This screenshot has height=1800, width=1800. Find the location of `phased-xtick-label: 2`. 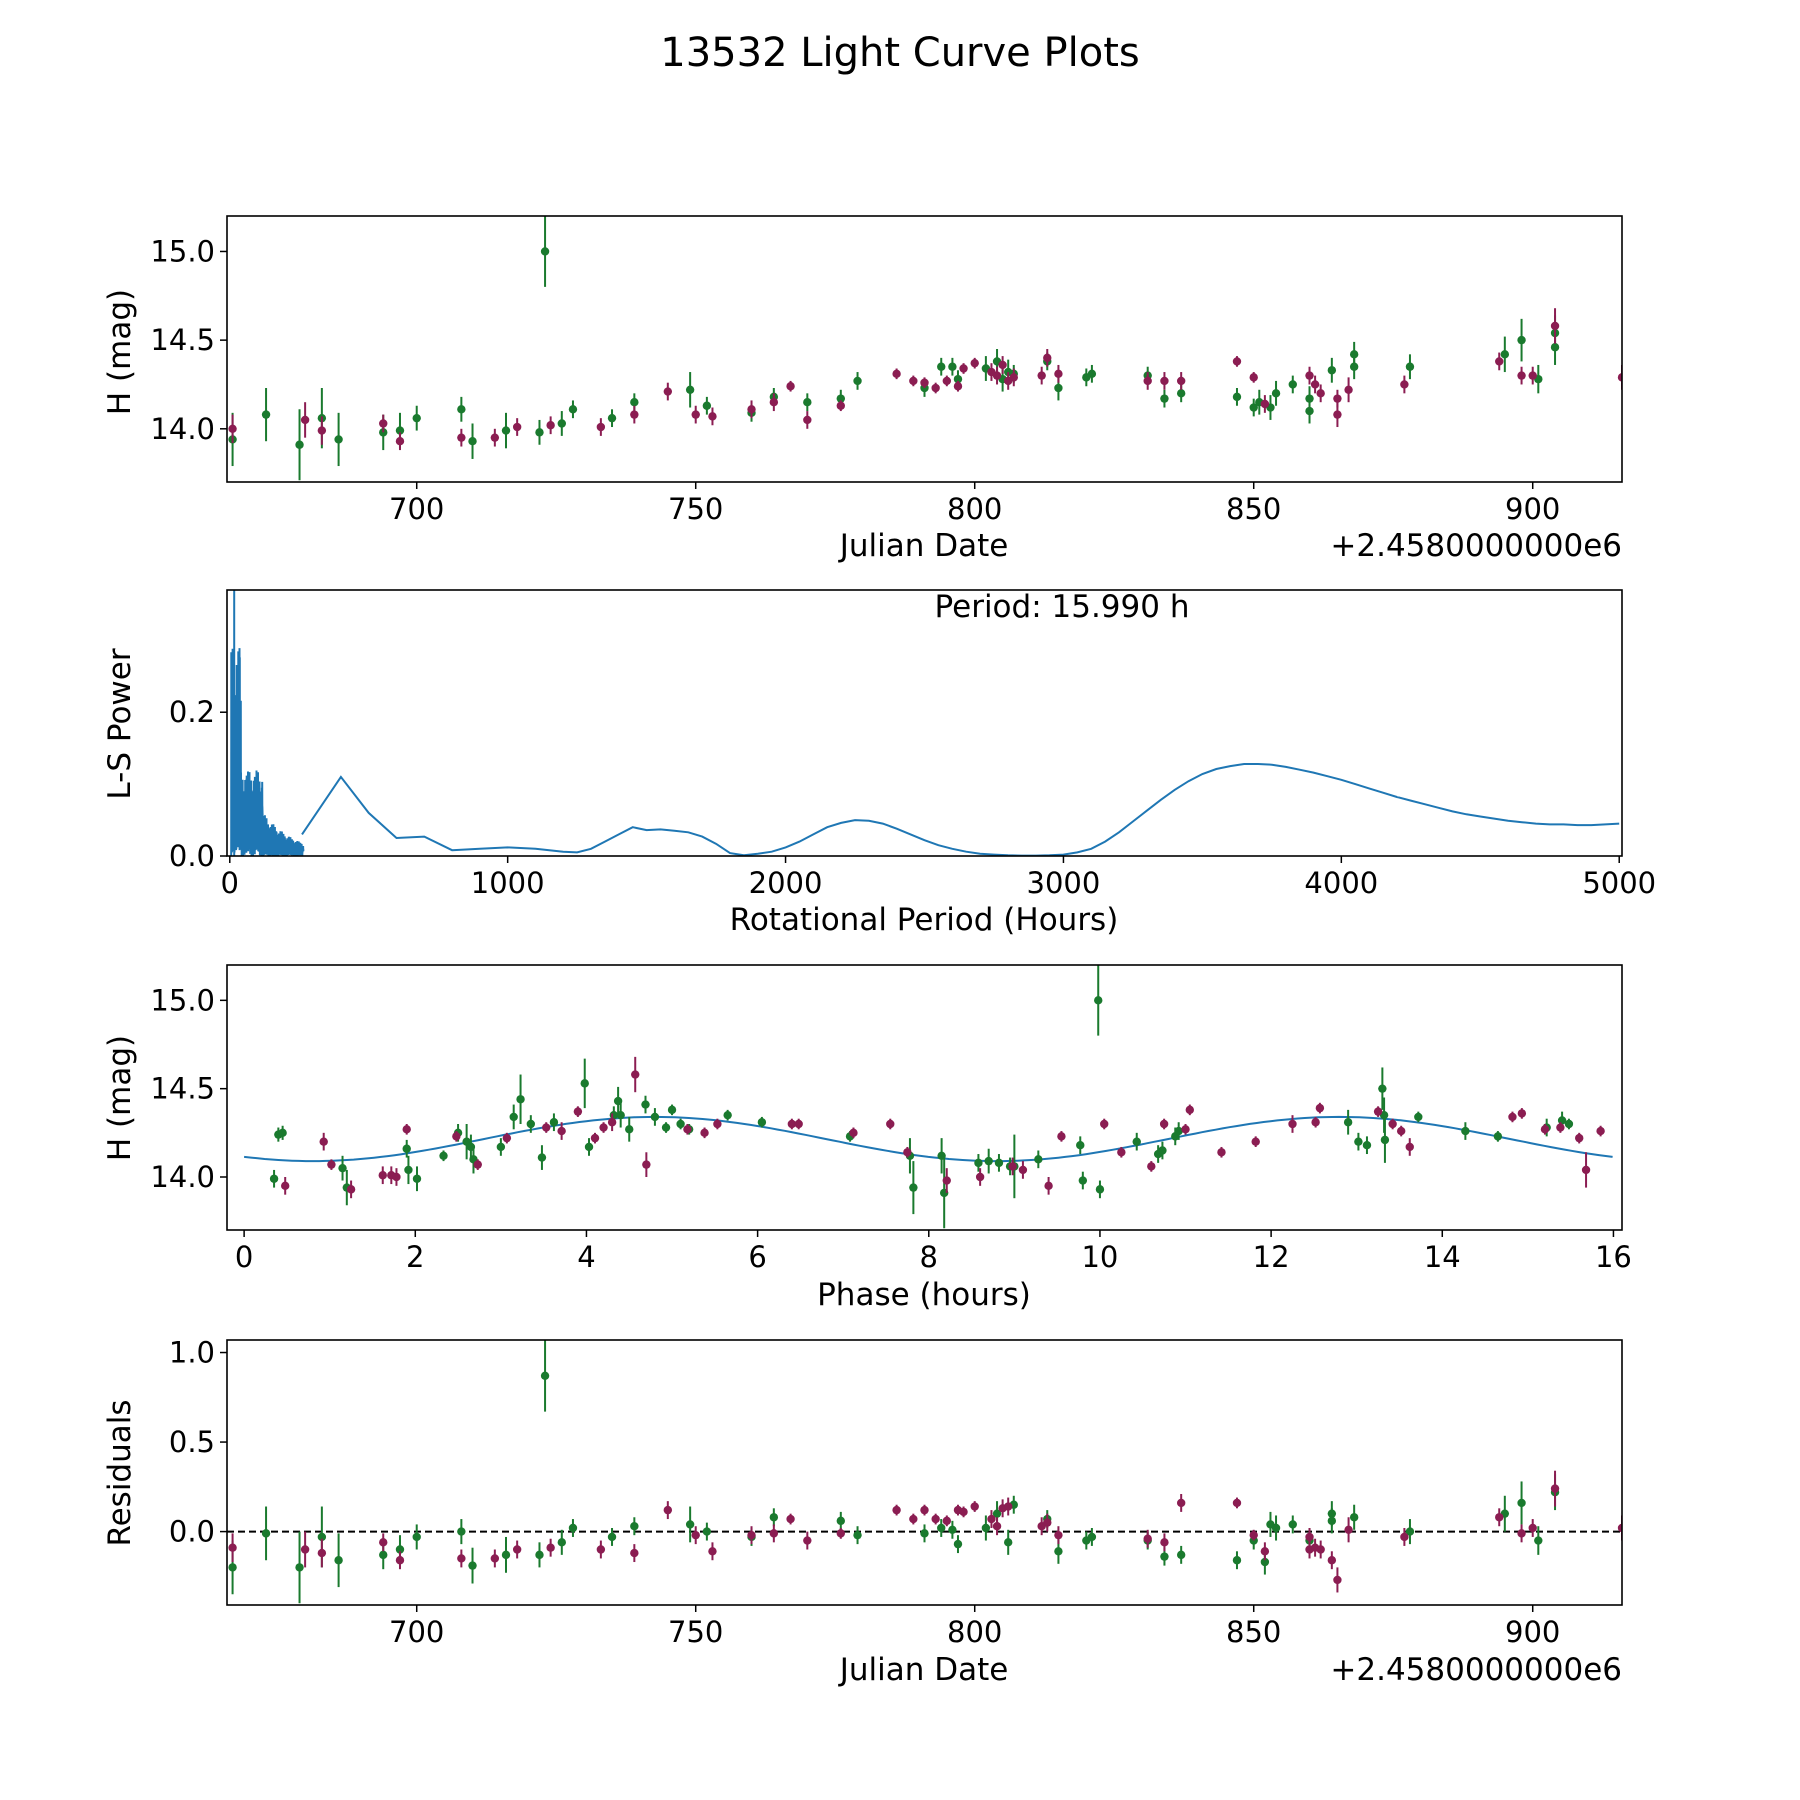

phased-xtick-label: 2 is located at coordinates (415, 1257).